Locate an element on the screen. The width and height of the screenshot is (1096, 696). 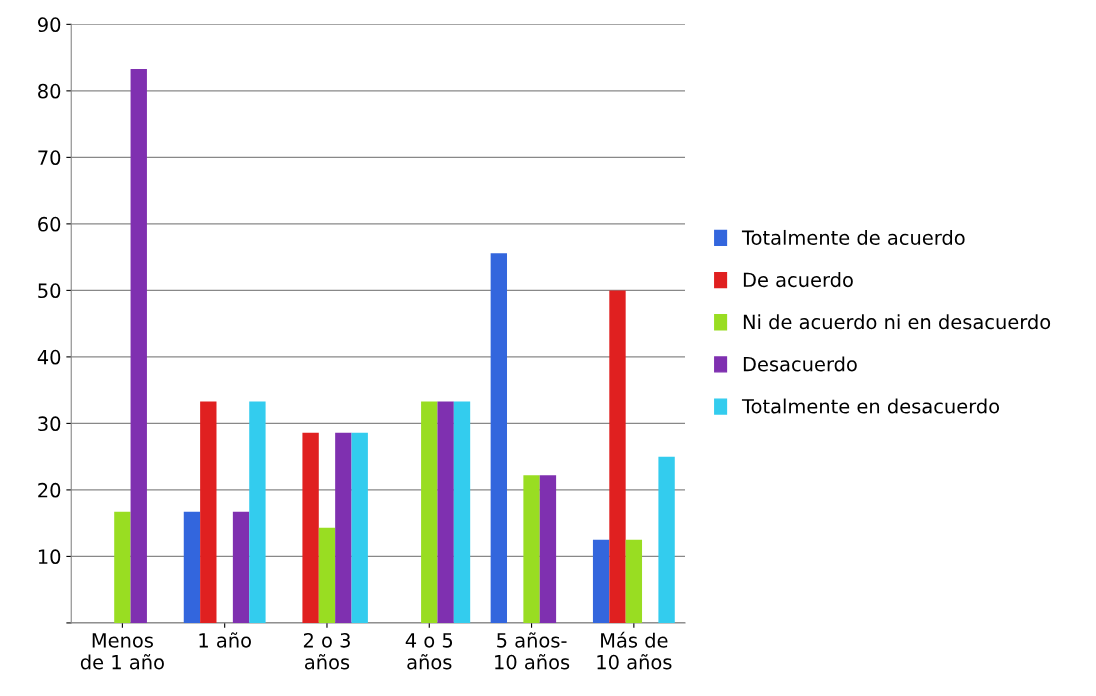
x-tick-label: Menos de 1 año is located at coordinates (122, 651).